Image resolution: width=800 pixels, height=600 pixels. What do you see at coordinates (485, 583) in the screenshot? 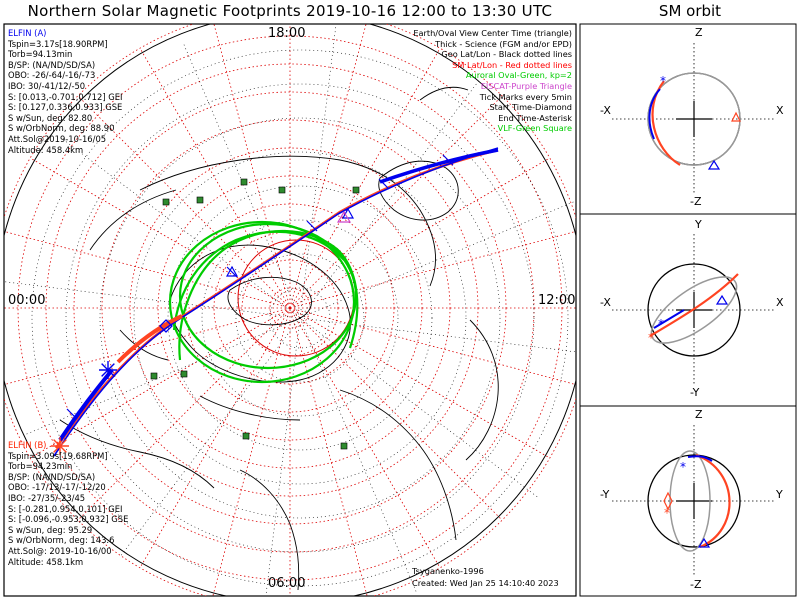
I see `credit-created: Created: Wed Jan 25 14:10:40 2023` at bounding box center [485, 583].